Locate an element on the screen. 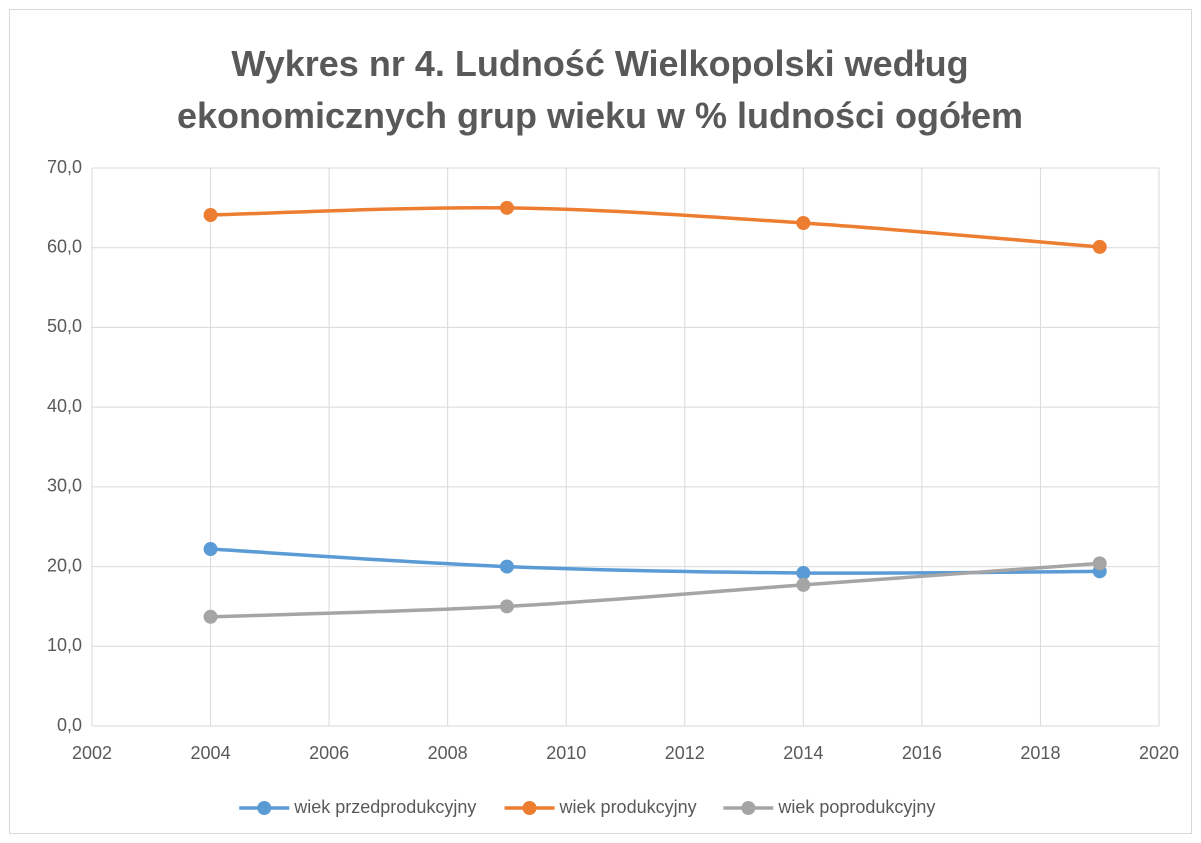 The width and height of the screenshot is (1201, 843). x-tick-label: 2004 is located at coordinates (211, 753).